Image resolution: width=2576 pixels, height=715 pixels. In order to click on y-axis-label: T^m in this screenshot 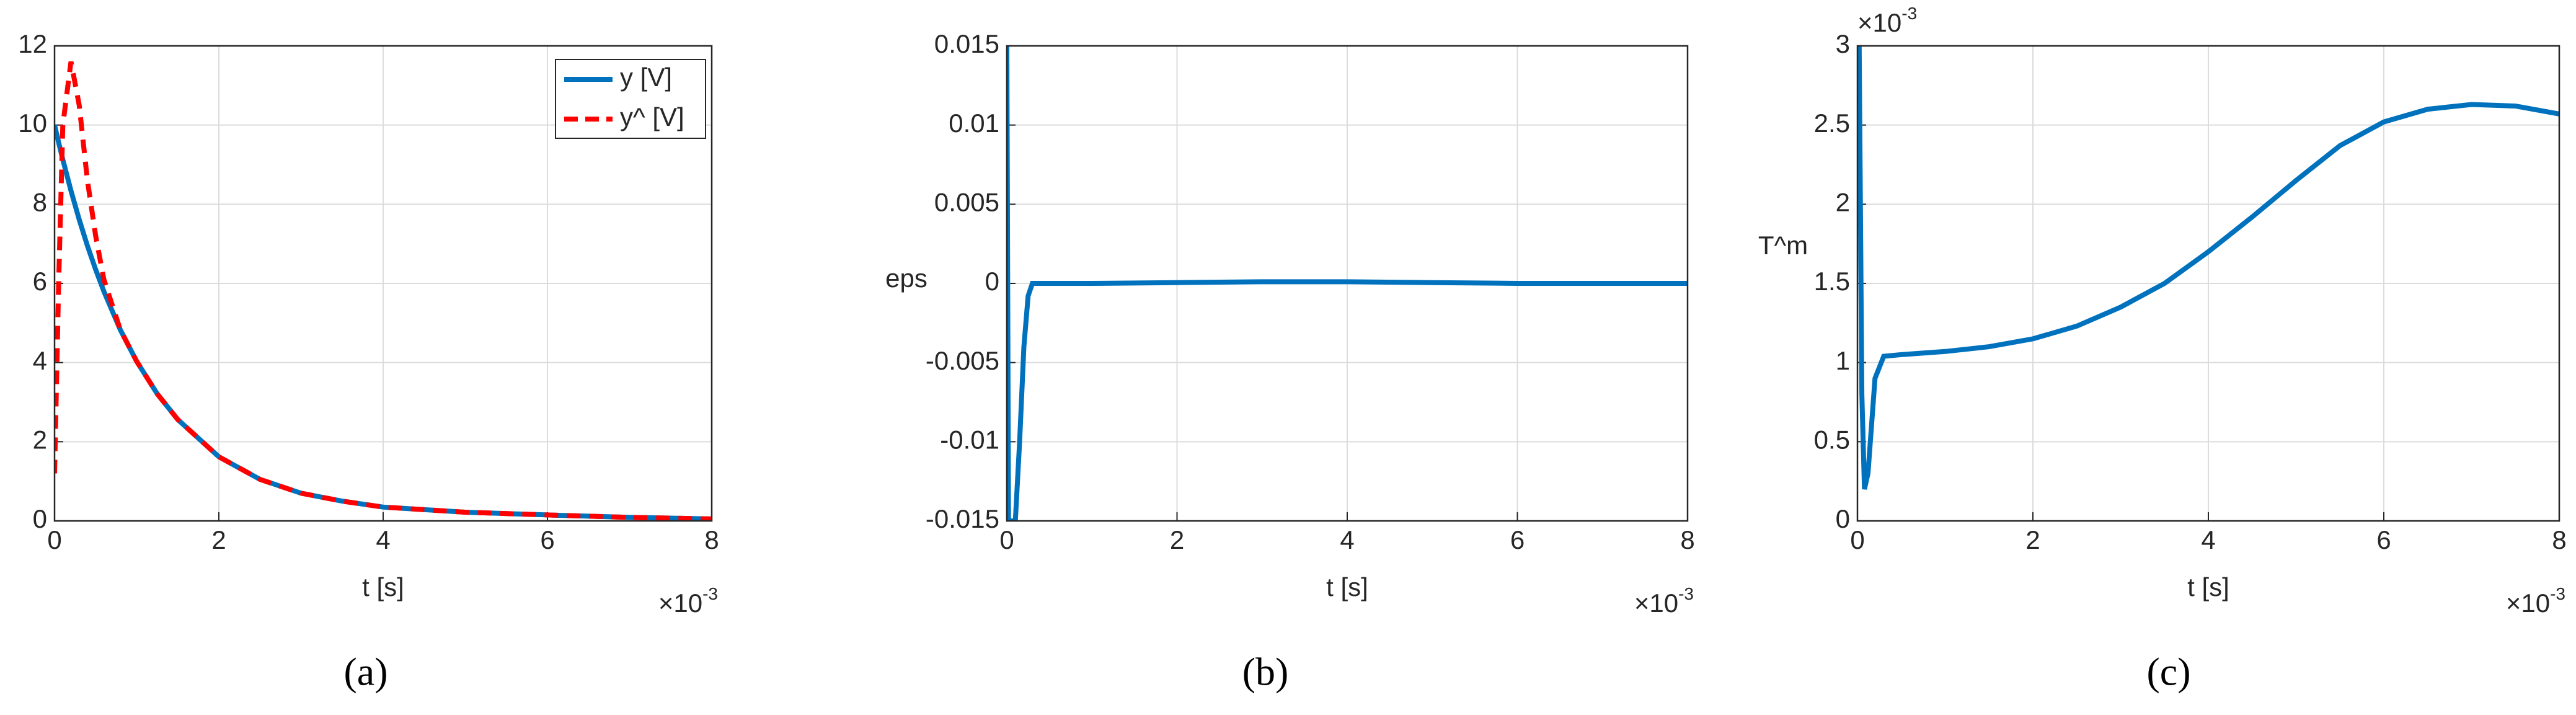, I will do `click(1783, 245)`.